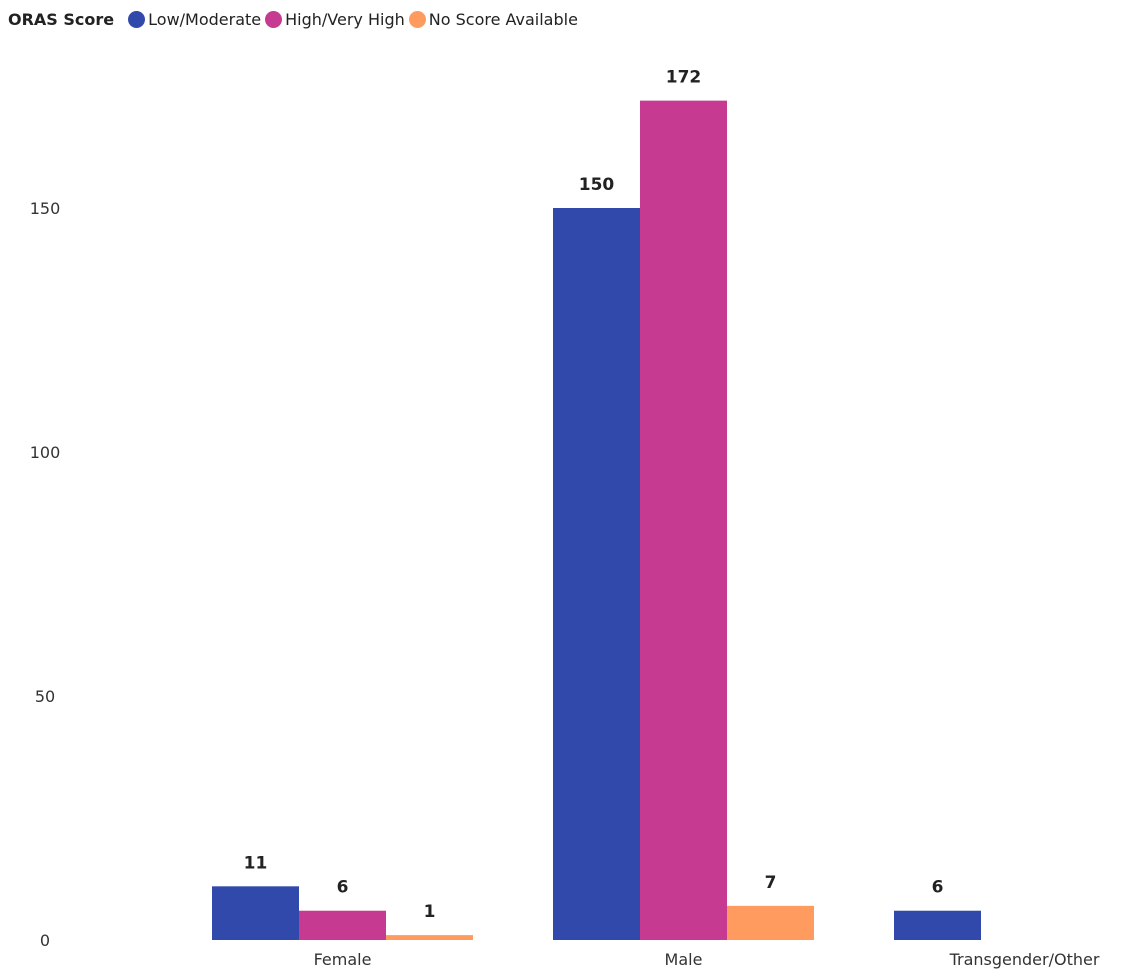  What do you see at coordinates (938, 888) in the screenshot?
I see `data-label-low-moderate-transgender-other: 6` at bounding box center [938, 888].